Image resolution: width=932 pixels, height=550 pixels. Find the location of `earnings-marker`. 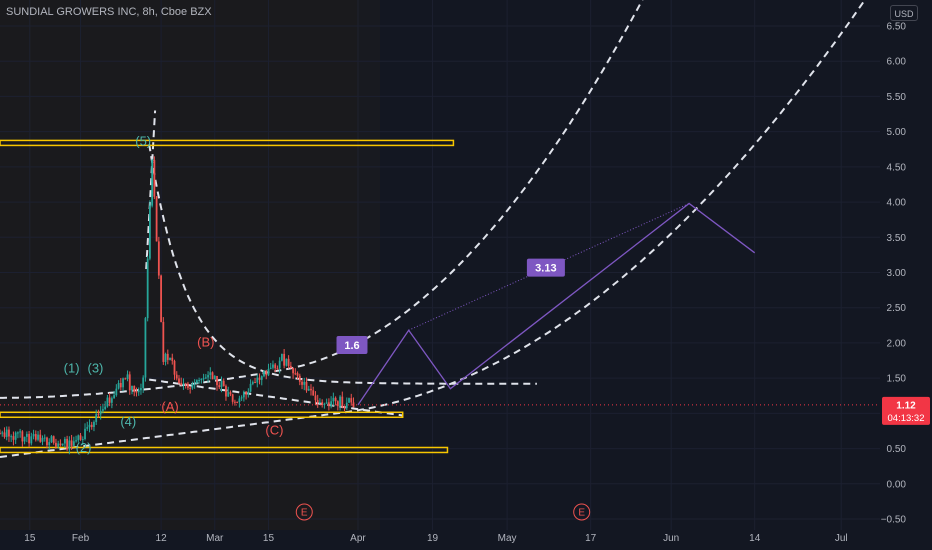

earnings-marker is located at coordinates (304, 512).